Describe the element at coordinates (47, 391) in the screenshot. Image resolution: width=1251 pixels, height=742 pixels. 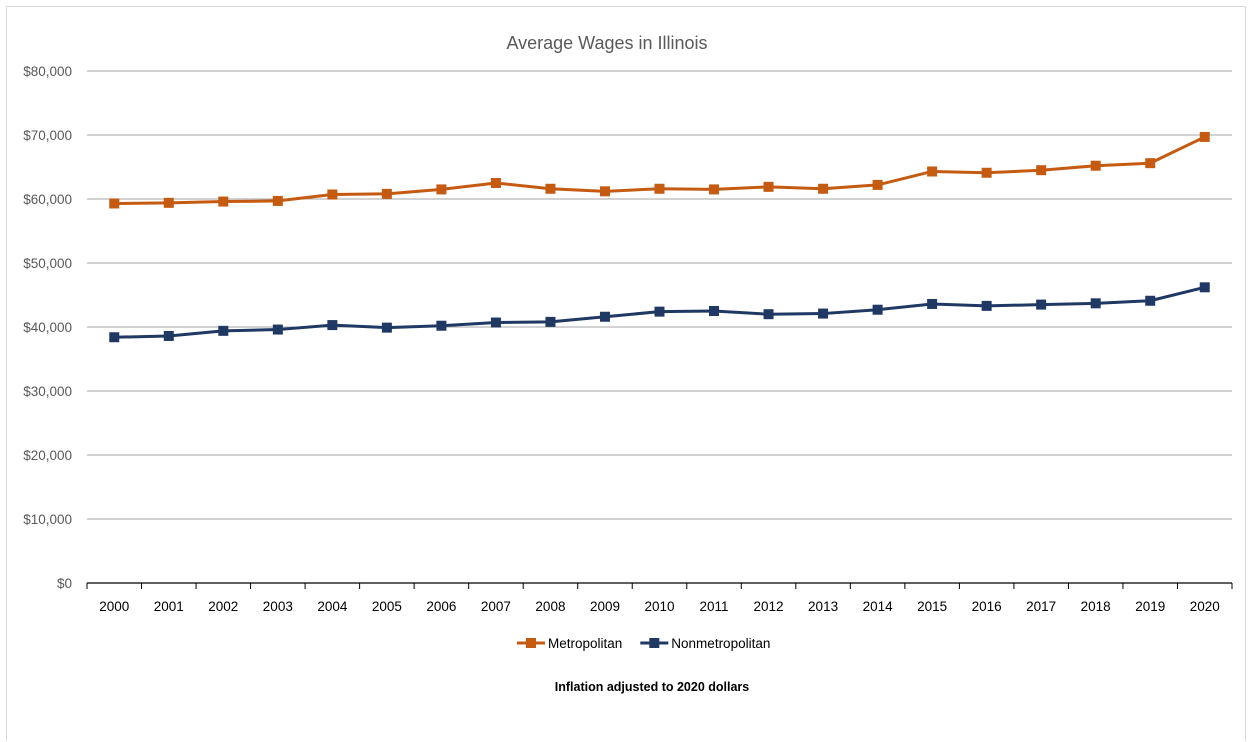
I see `y-tick-label: $30,000` at that location.